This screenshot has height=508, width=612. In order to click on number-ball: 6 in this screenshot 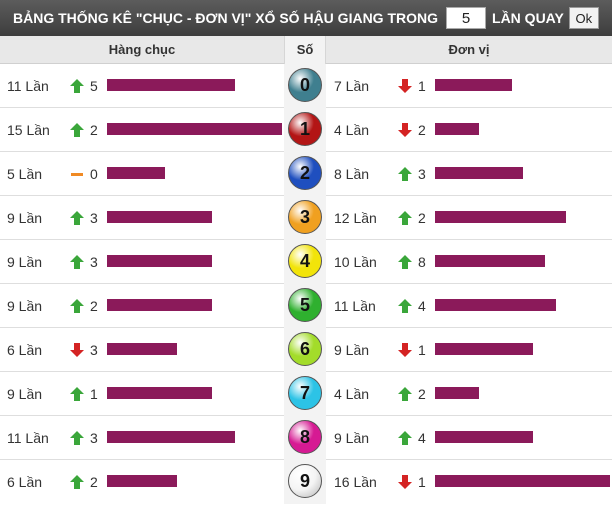, I will do `click(305, 349)`.